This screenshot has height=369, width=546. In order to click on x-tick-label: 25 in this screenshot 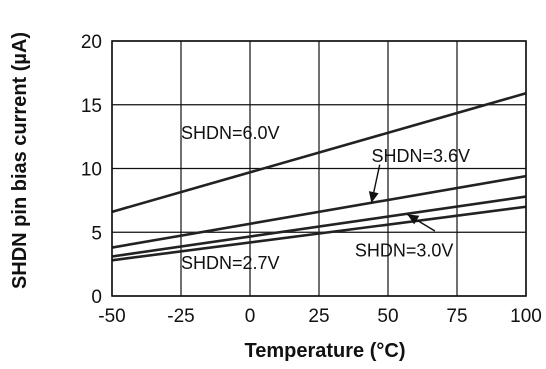, I will do `click(318, 316)`.